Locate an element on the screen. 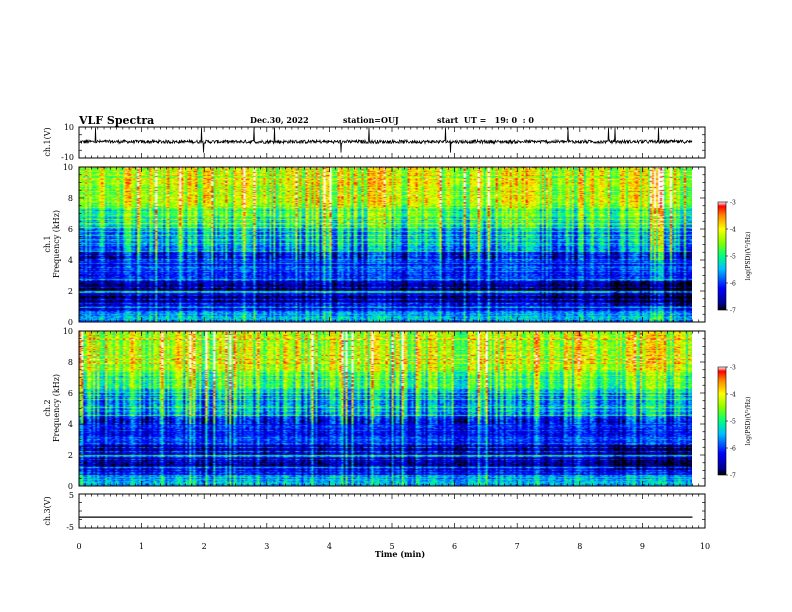  figure-title: VLF Spectra is located at coordinates (116, 120).